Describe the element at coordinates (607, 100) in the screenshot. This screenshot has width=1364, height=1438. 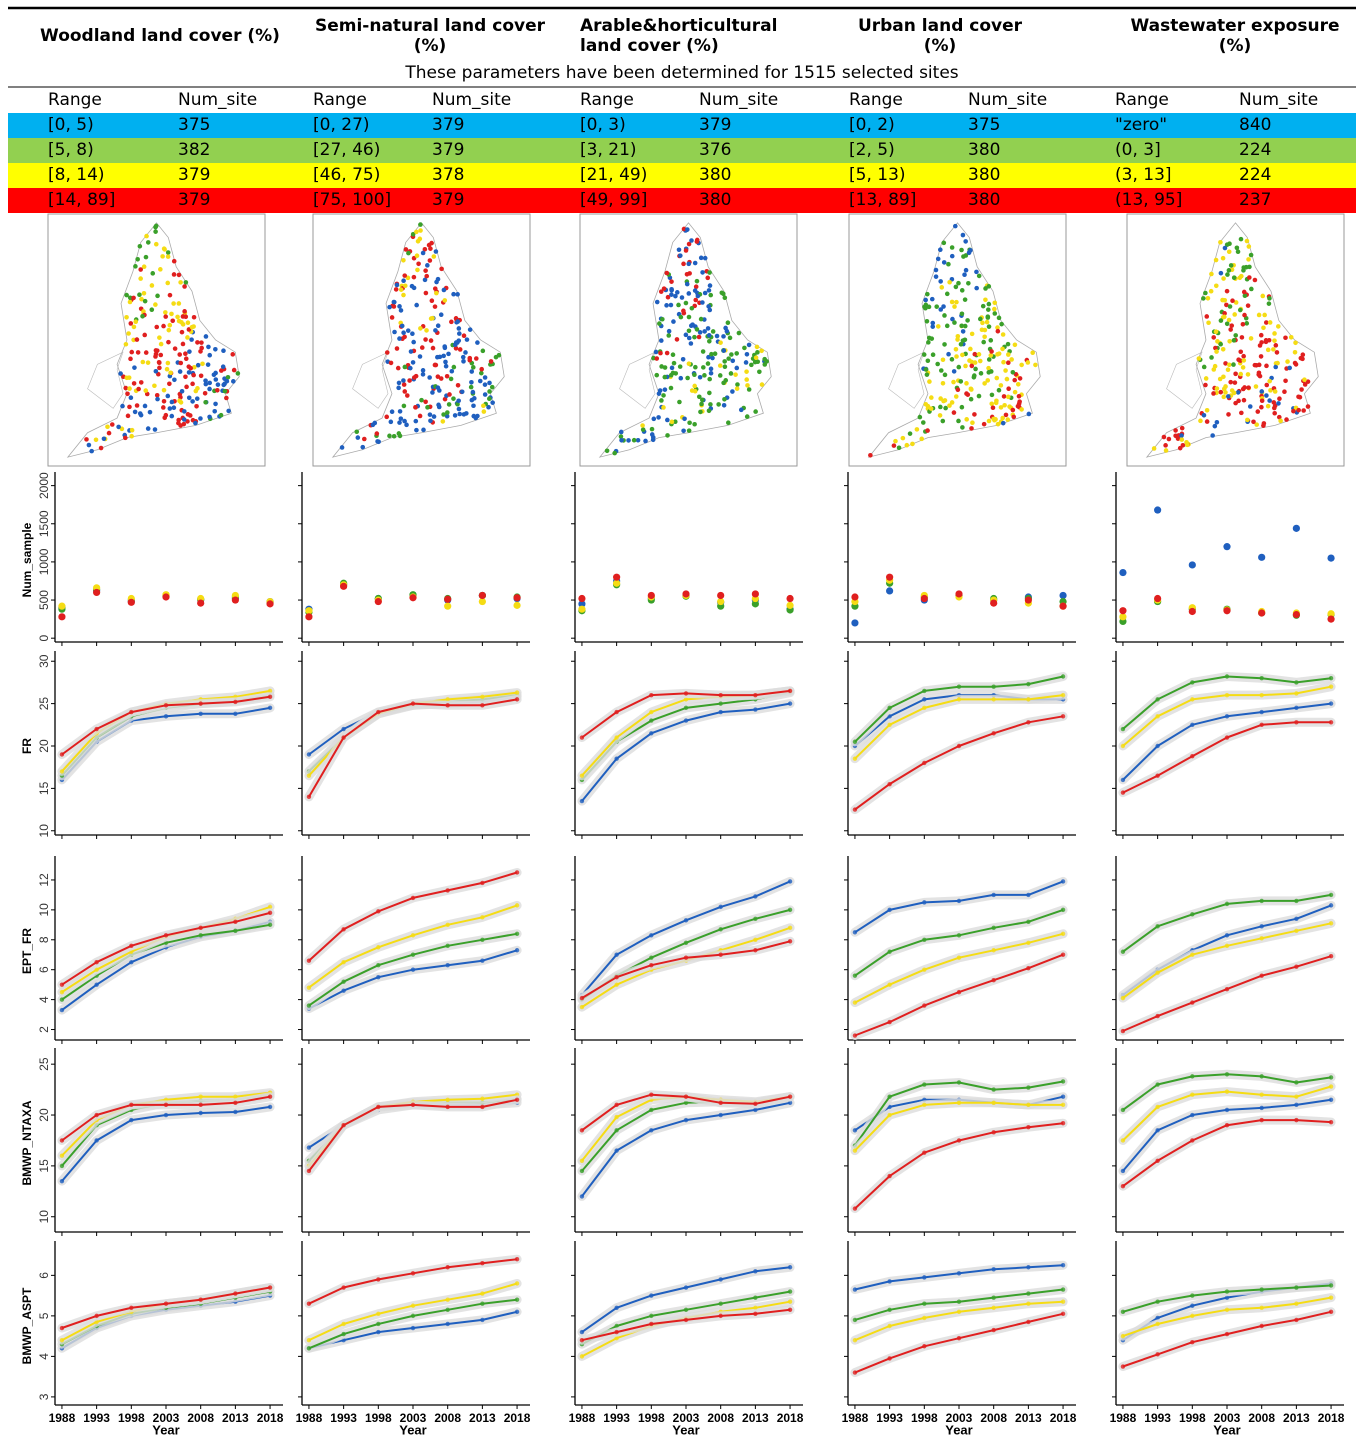
I see `range-header: Range` at that location.